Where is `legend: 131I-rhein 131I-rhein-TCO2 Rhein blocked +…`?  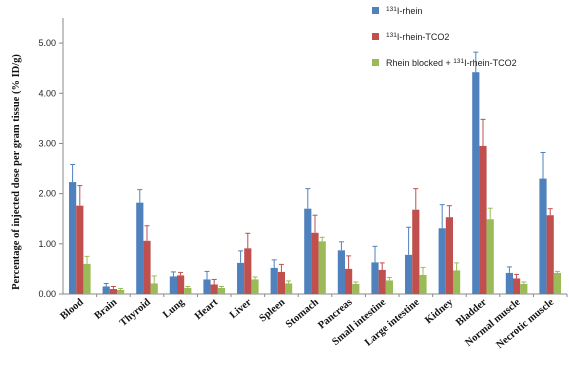 legend: 131I-rhein 131I-rhein-TCO2 Rhein blocked +… is located at coordinates (444, 37).